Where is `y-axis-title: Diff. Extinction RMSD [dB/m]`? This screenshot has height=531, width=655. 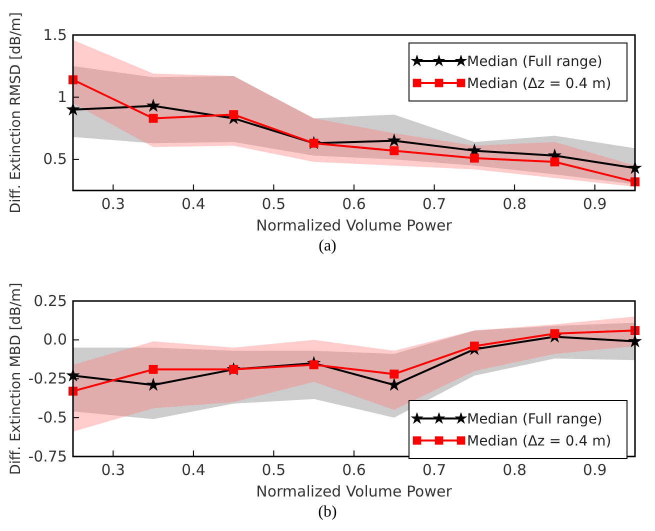
y-axis-title: Diff. Extinction RMSD [dB/m] is located at coordinates (16, 113).